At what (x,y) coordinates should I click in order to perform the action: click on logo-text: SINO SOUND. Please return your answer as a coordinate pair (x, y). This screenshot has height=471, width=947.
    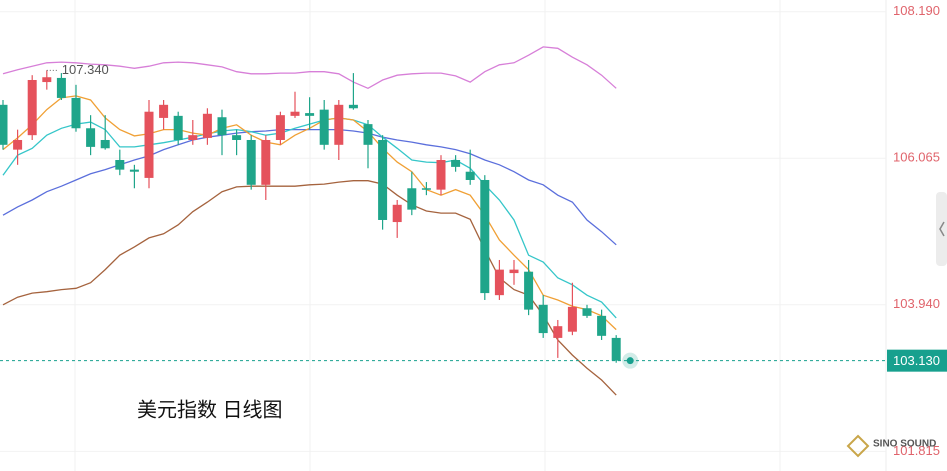
    Looking at the image, I should click on (904, 444).